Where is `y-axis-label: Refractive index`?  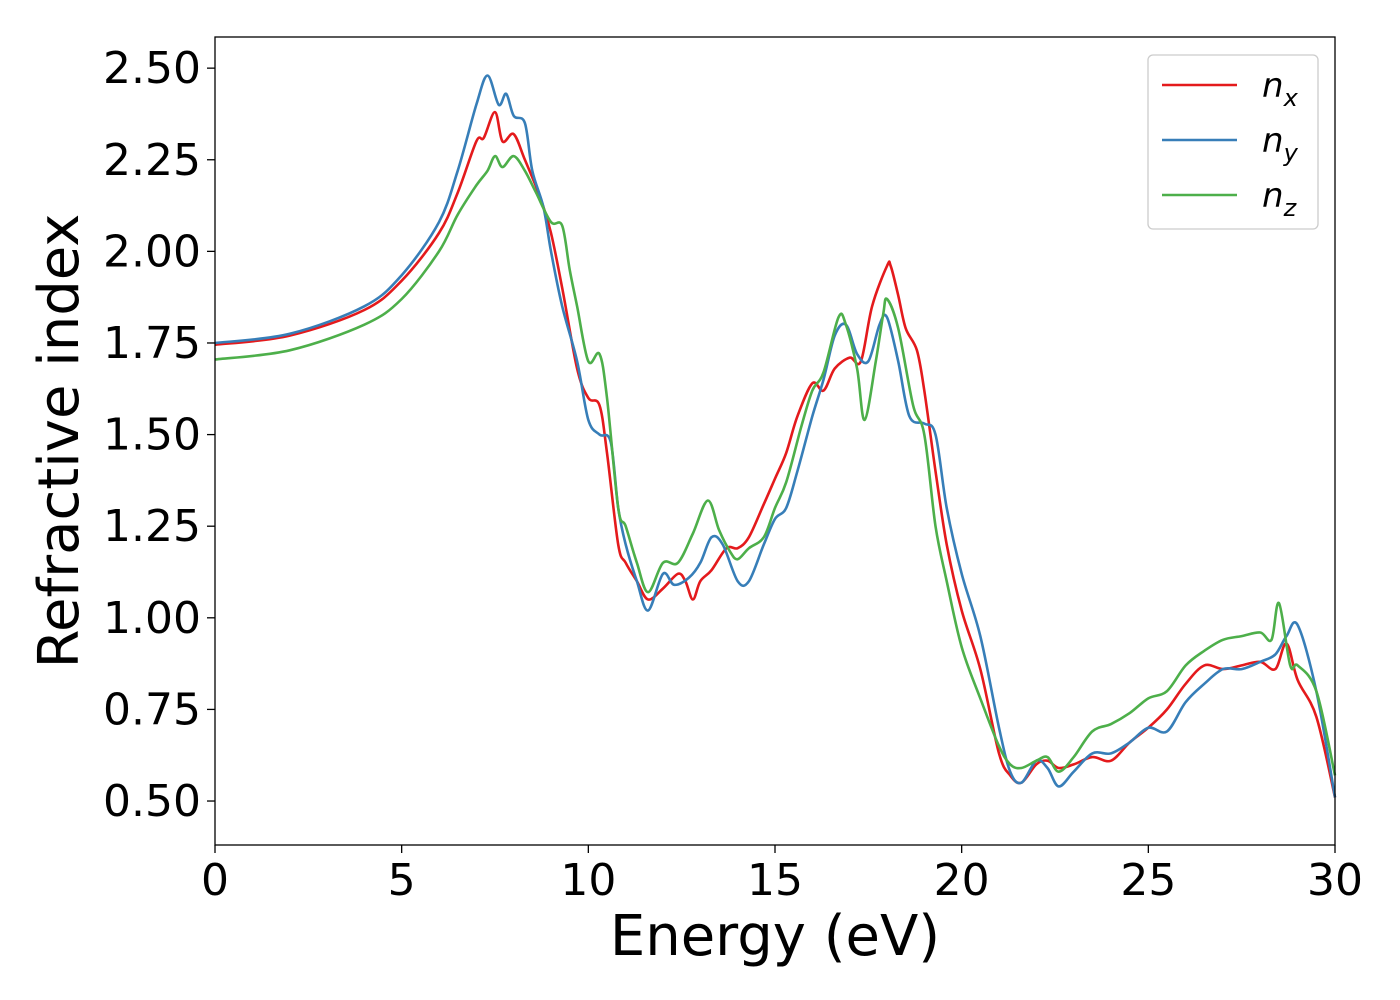 y-axis-label: Refractive index is located at coordinates (59, 441).